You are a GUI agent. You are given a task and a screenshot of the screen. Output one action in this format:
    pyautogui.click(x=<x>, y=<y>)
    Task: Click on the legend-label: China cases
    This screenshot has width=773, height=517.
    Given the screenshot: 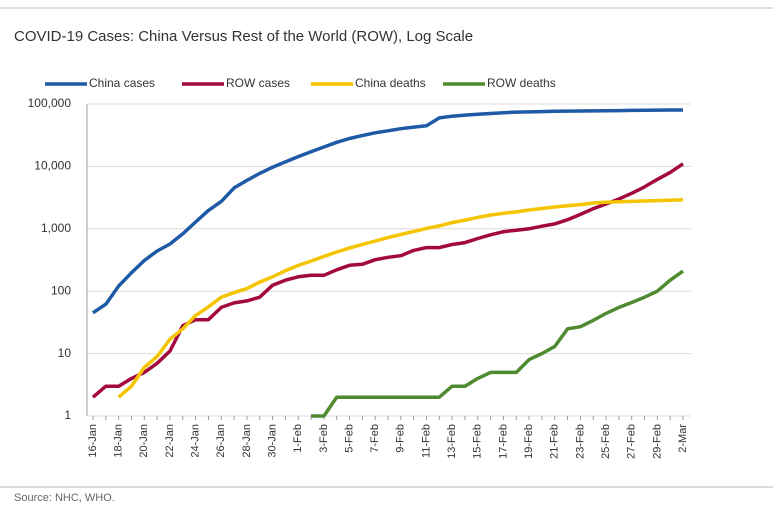 What is the action you would take?
    pyautogui.click(x=122, y=83)
    